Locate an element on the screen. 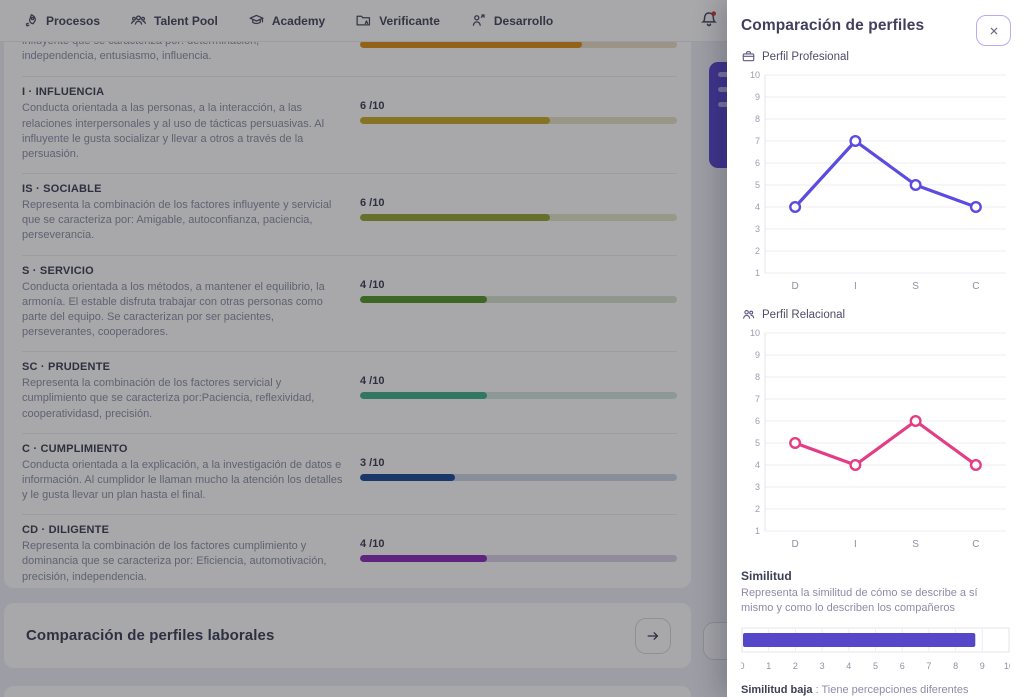  close-icon is located at coordinates (993, 30).